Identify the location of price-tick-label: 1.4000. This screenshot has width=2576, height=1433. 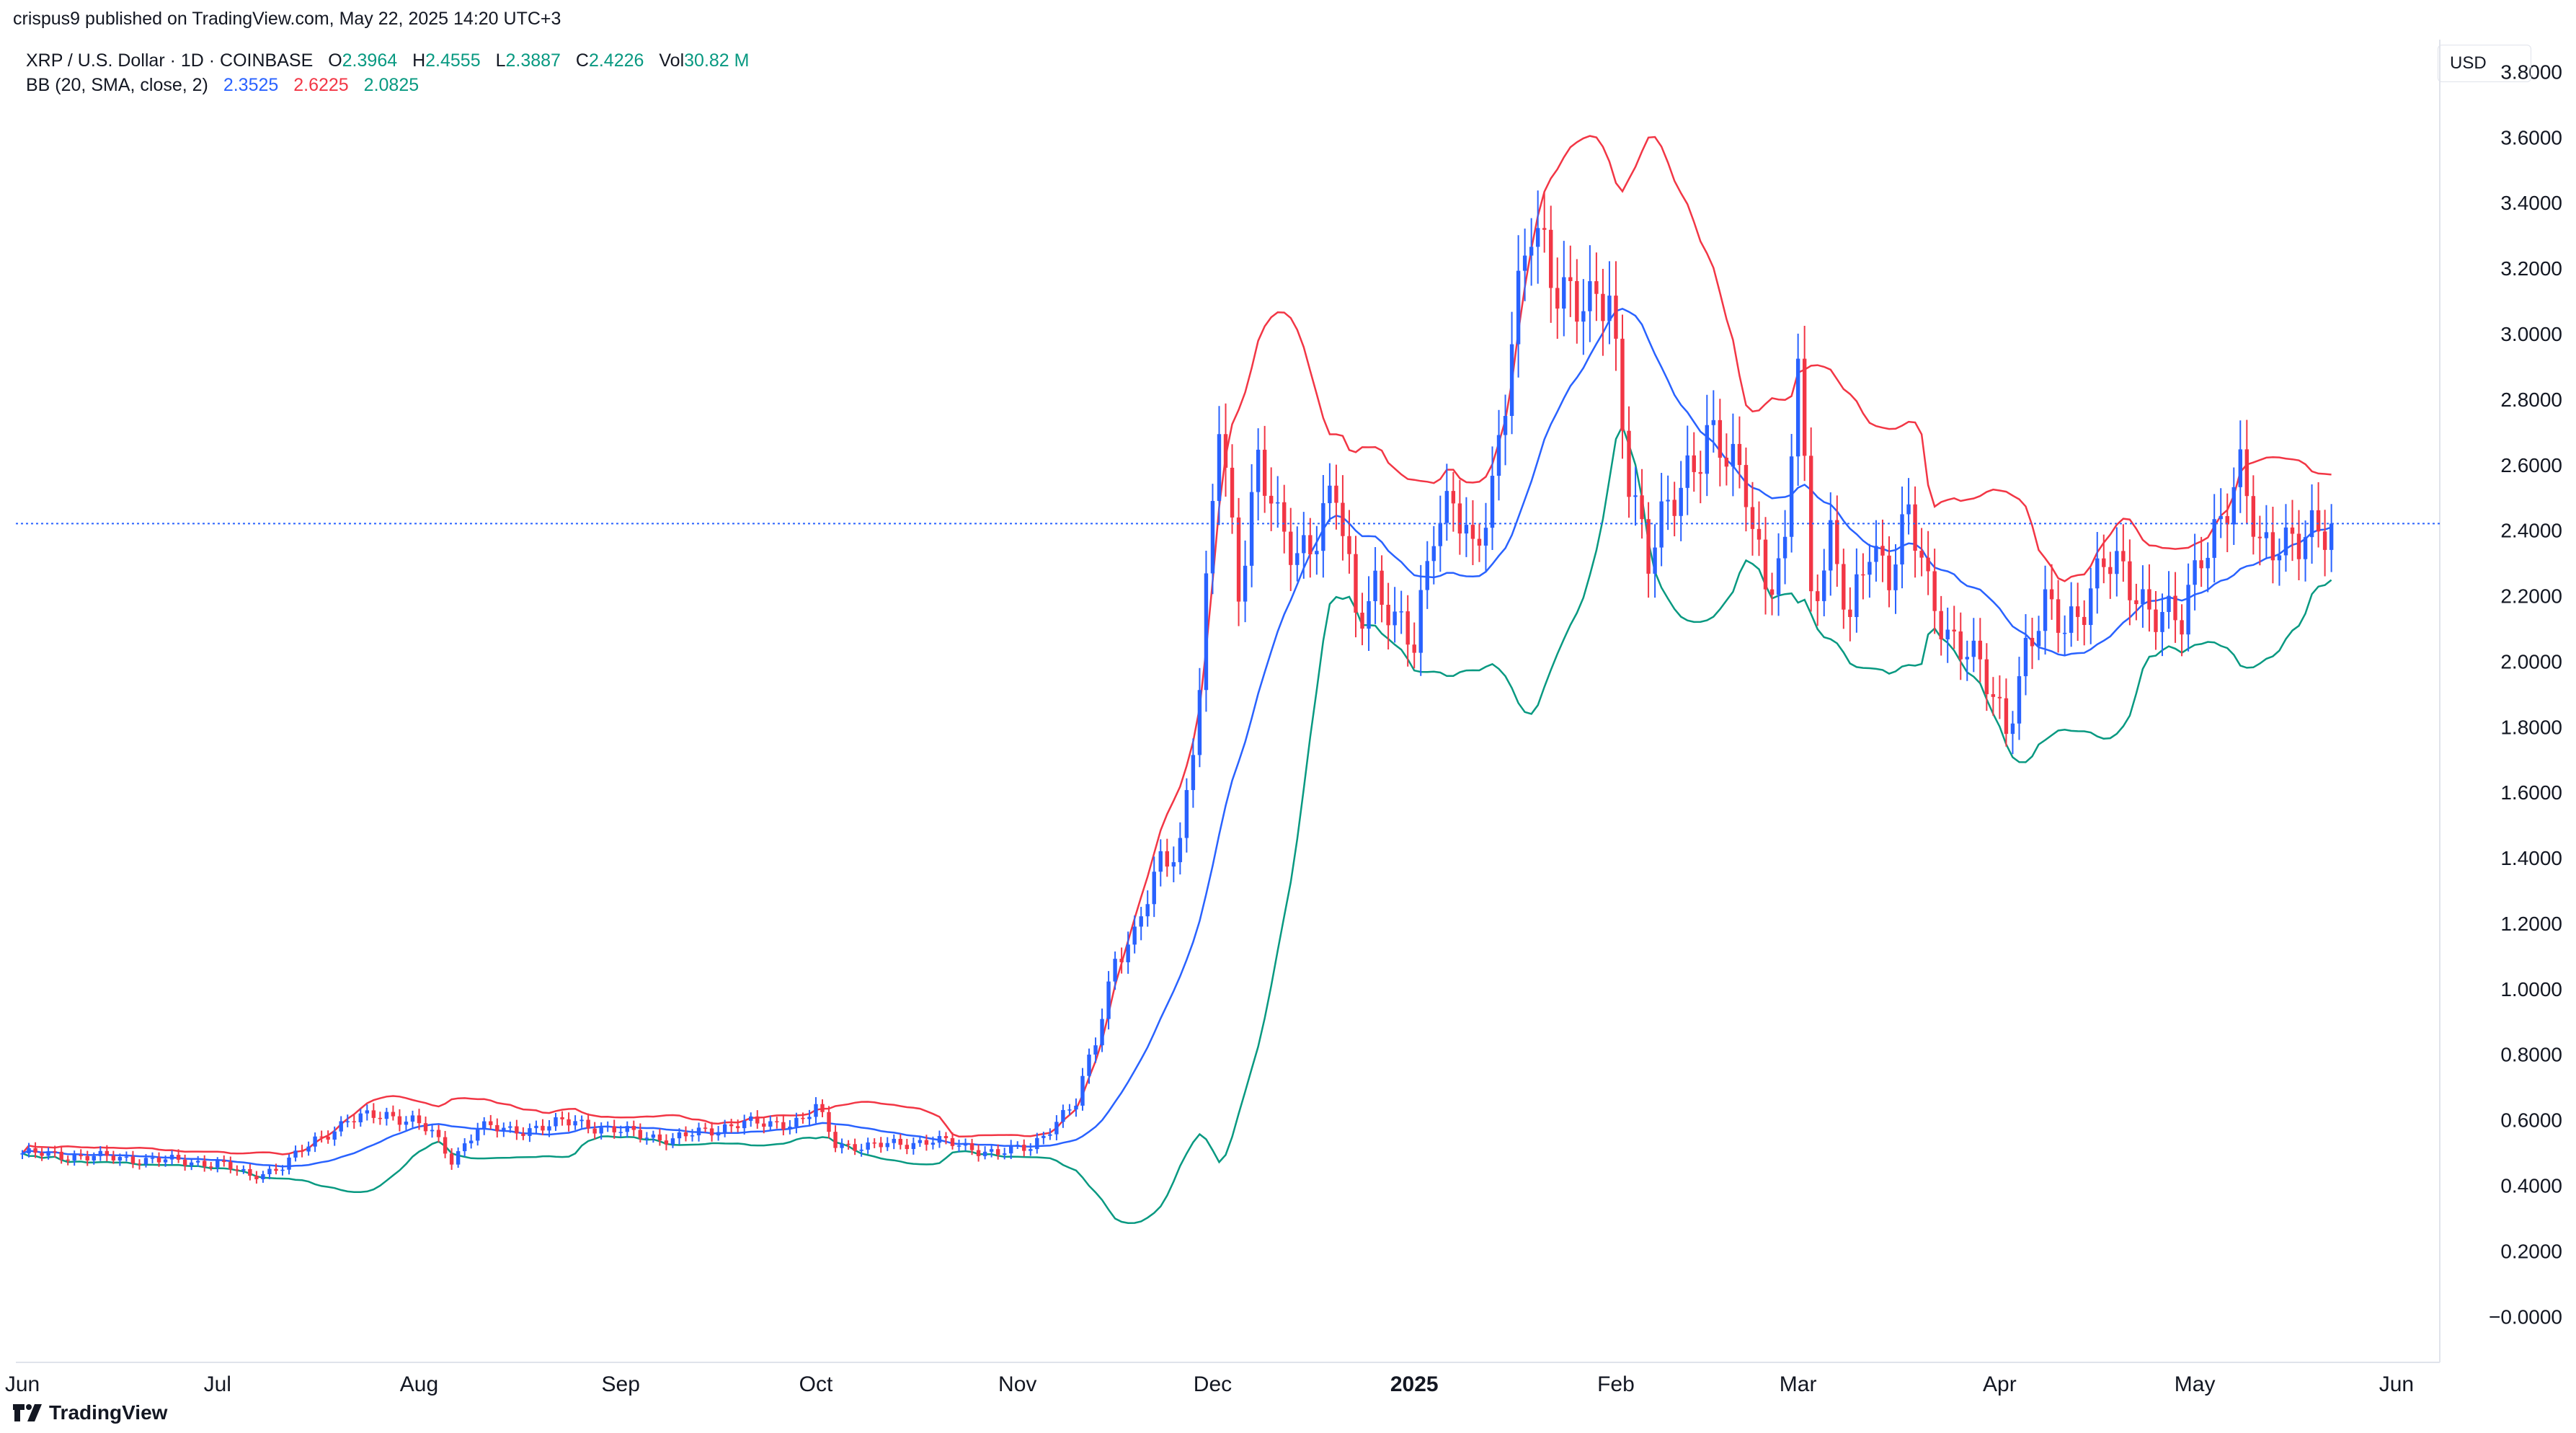
(2531, 858).